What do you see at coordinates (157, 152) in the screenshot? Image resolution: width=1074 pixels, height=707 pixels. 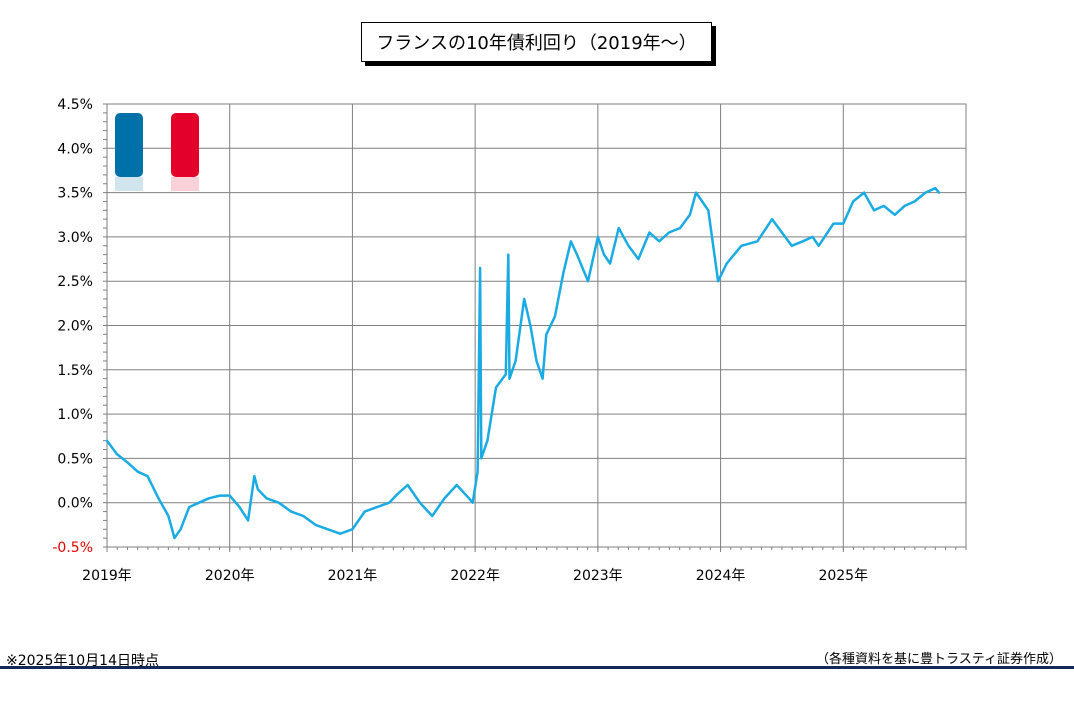 I see `france-flag-icon` at bounding box center [157, 152].